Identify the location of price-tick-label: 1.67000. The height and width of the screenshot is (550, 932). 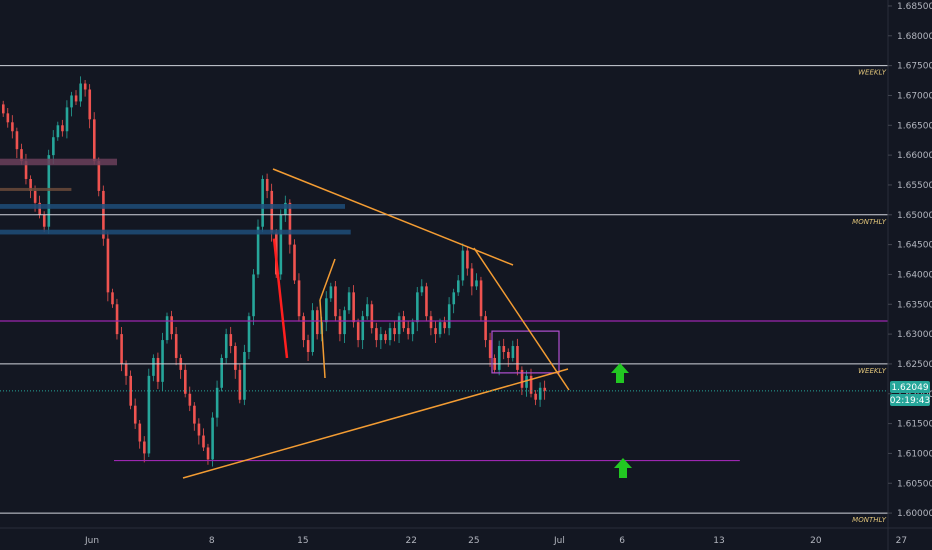
(914, 96).